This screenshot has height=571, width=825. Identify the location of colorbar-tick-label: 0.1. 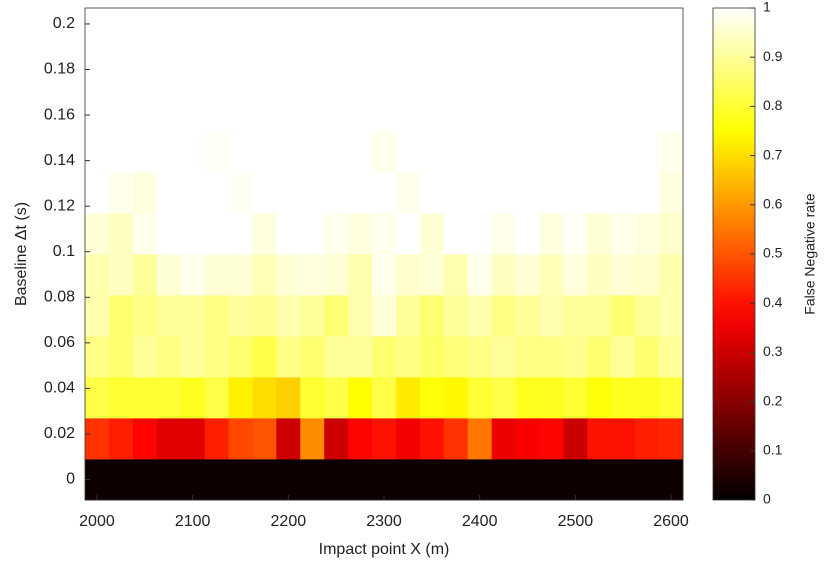
(773, 450).